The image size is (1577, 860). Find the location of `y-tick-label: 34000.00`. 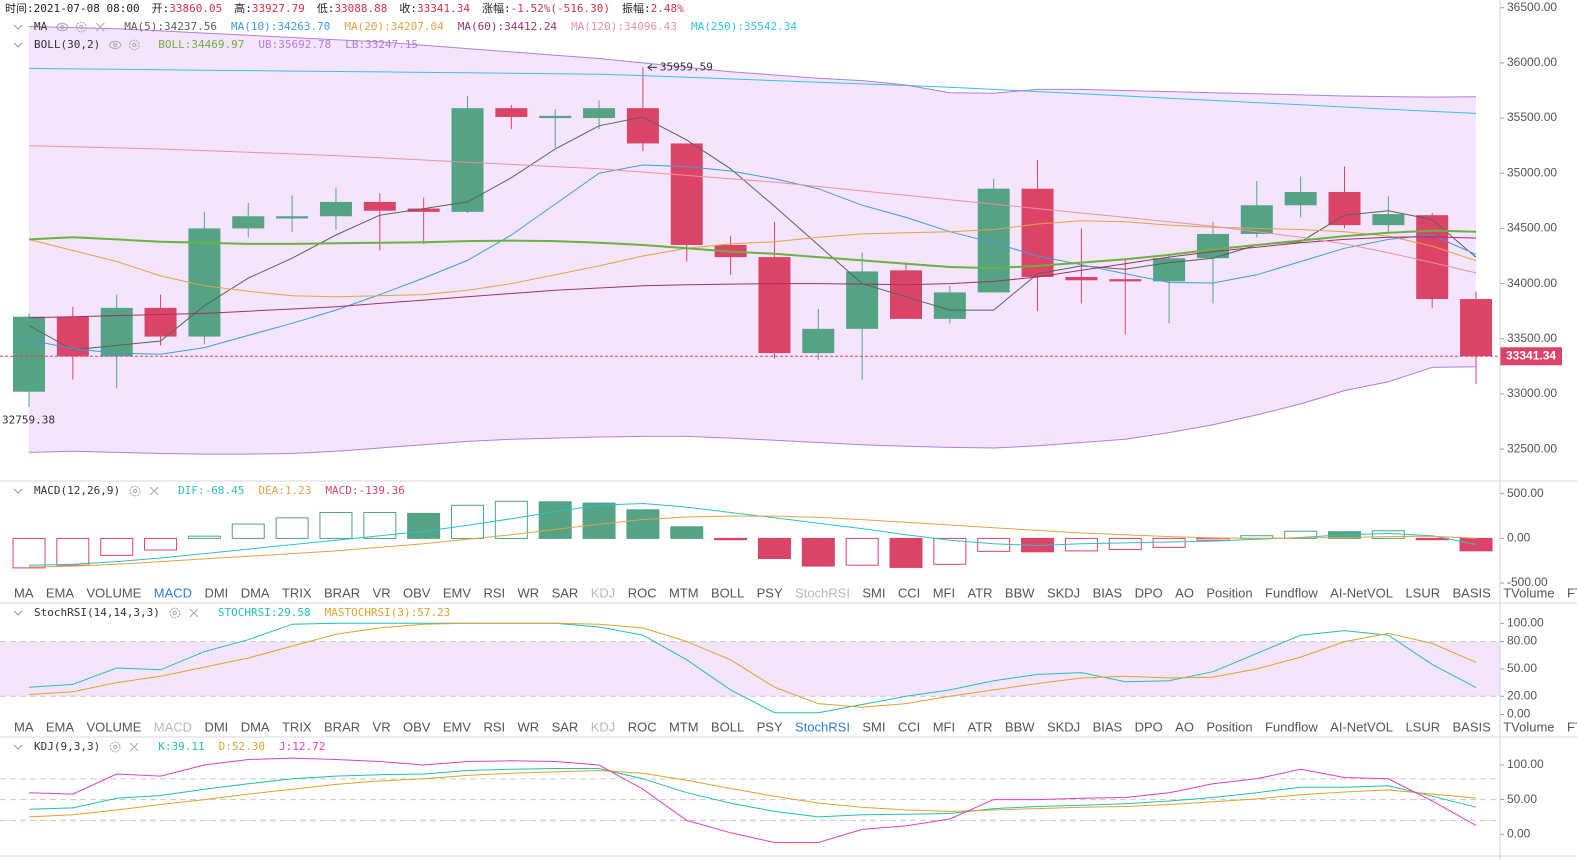

y-tick-label: 34000.00 is located at coordinates (1532, 283).